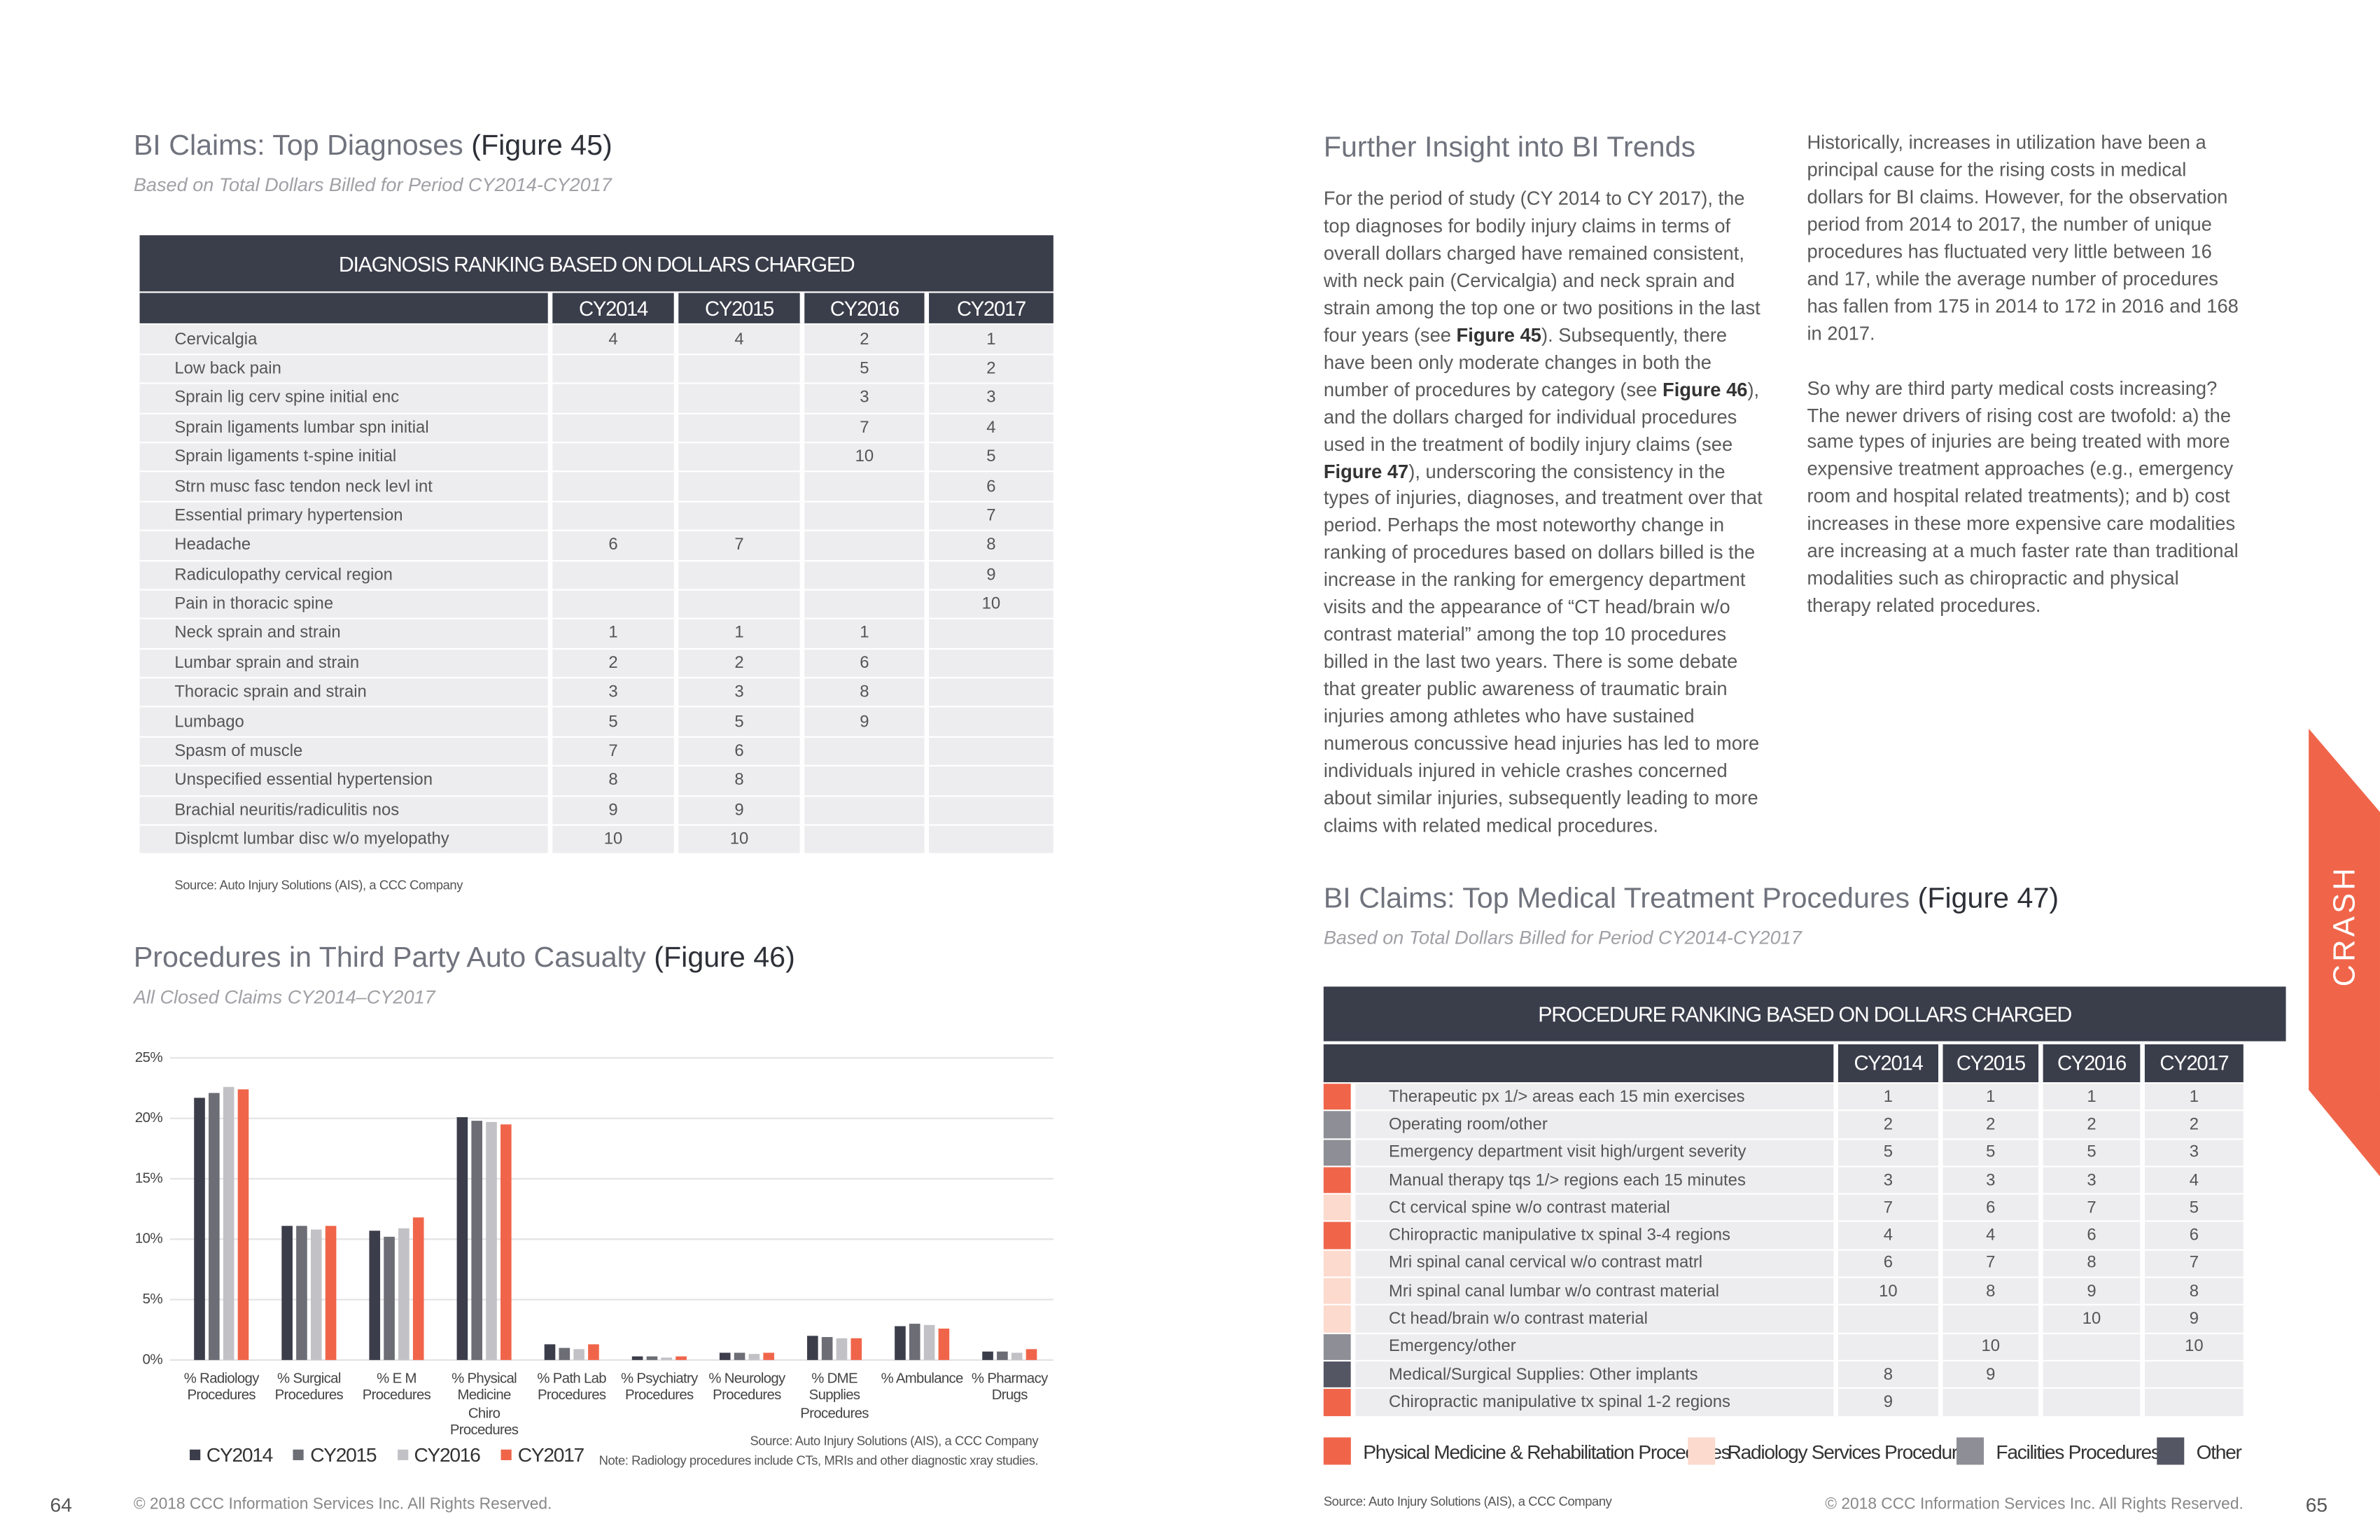 This screenshot has width=2380, height=1540. I want to click on table-row: Thoracic sprain and strain 3 3 8, so click(596, 692).